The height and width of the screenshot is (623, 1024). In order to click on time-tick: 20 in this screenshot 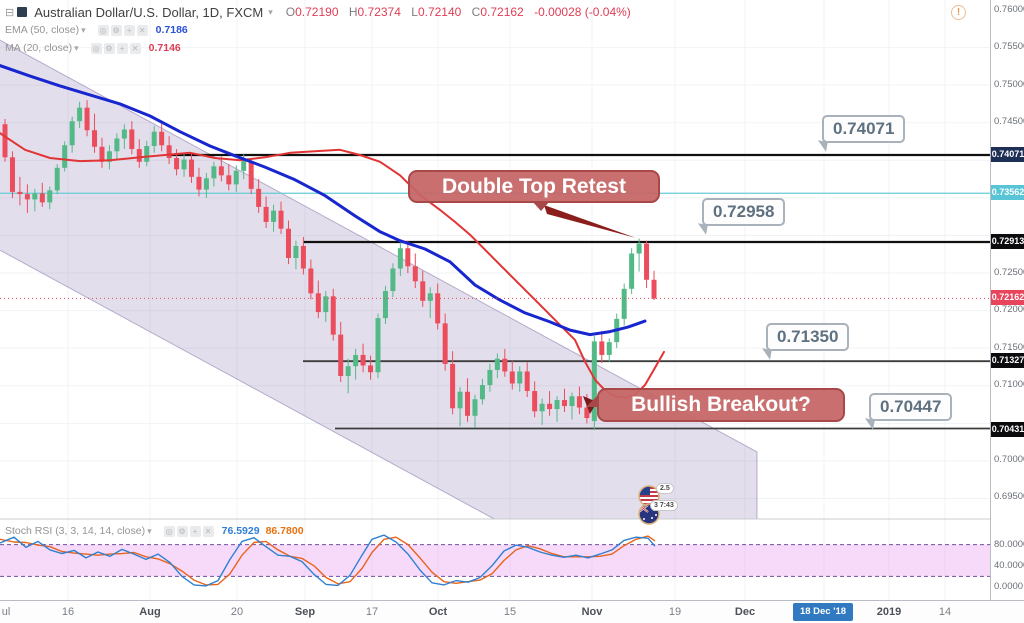, I will do `click(237, 612)`.